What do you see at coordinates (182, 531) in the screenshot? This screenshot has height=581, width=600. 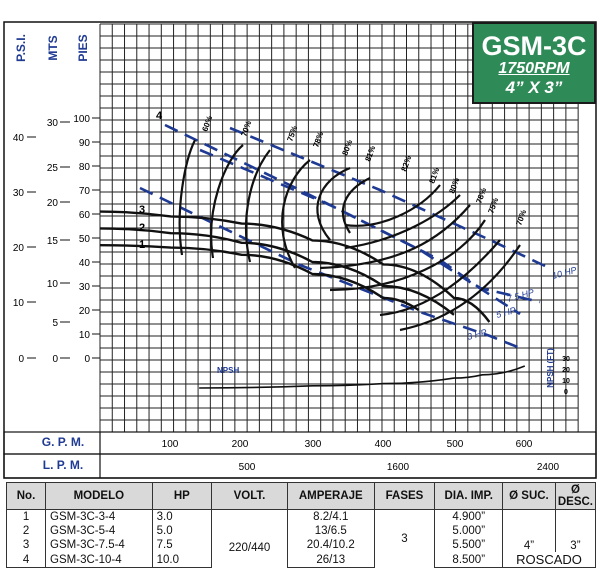 I see `cell-hp: 5.0` at bounding box center [182, 531].